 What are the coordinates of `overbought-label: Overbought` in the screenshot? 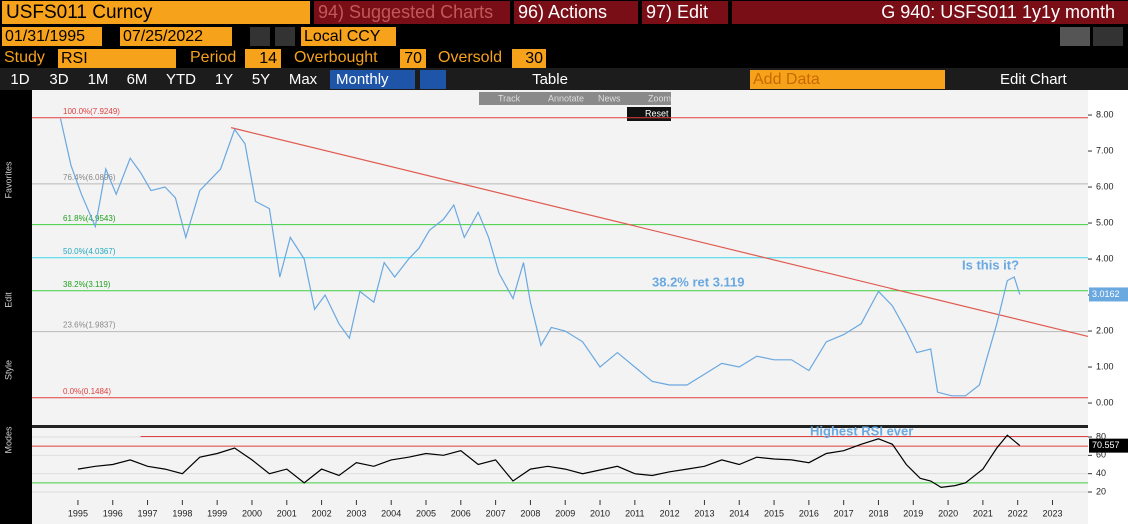 It's located at (336, 57).